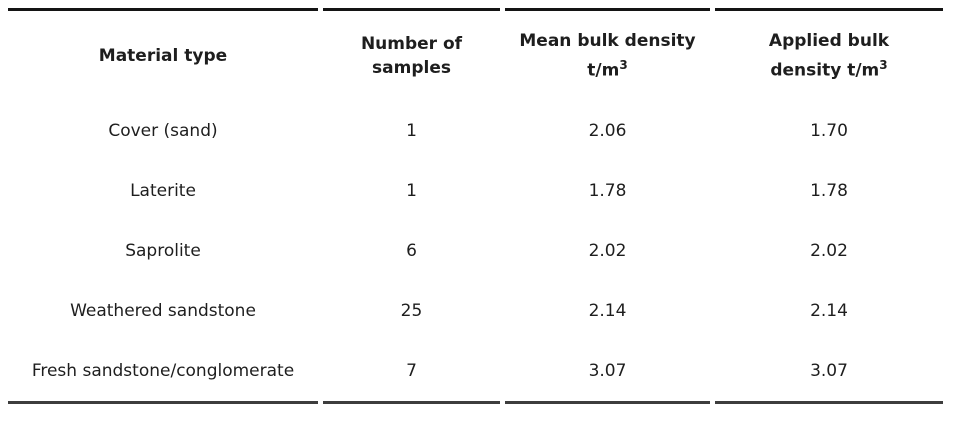 Image resolution: width=980 pixels, height=422 pixels. I want to click on cell-material: Laterite, so click(163, 191).